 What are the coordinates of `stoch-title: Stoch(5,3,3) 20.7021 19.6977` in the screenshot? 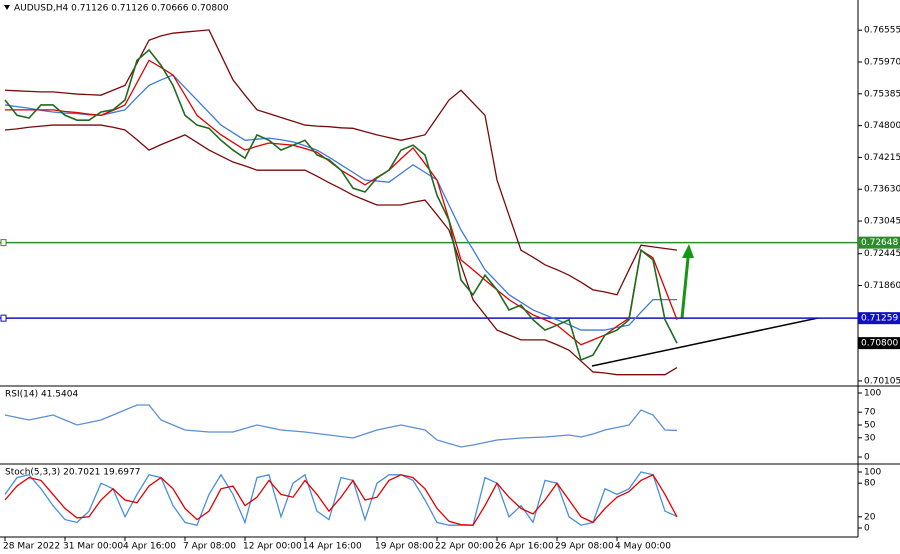 It's located at (72, 473).